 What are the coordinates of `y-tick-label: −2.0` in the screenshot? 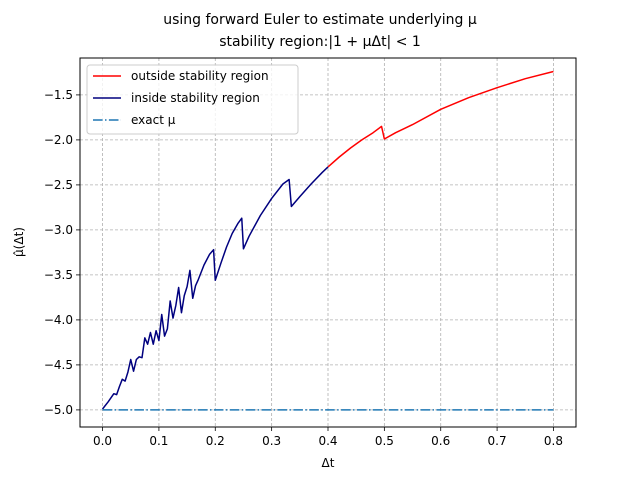 It's located at (58, 140).